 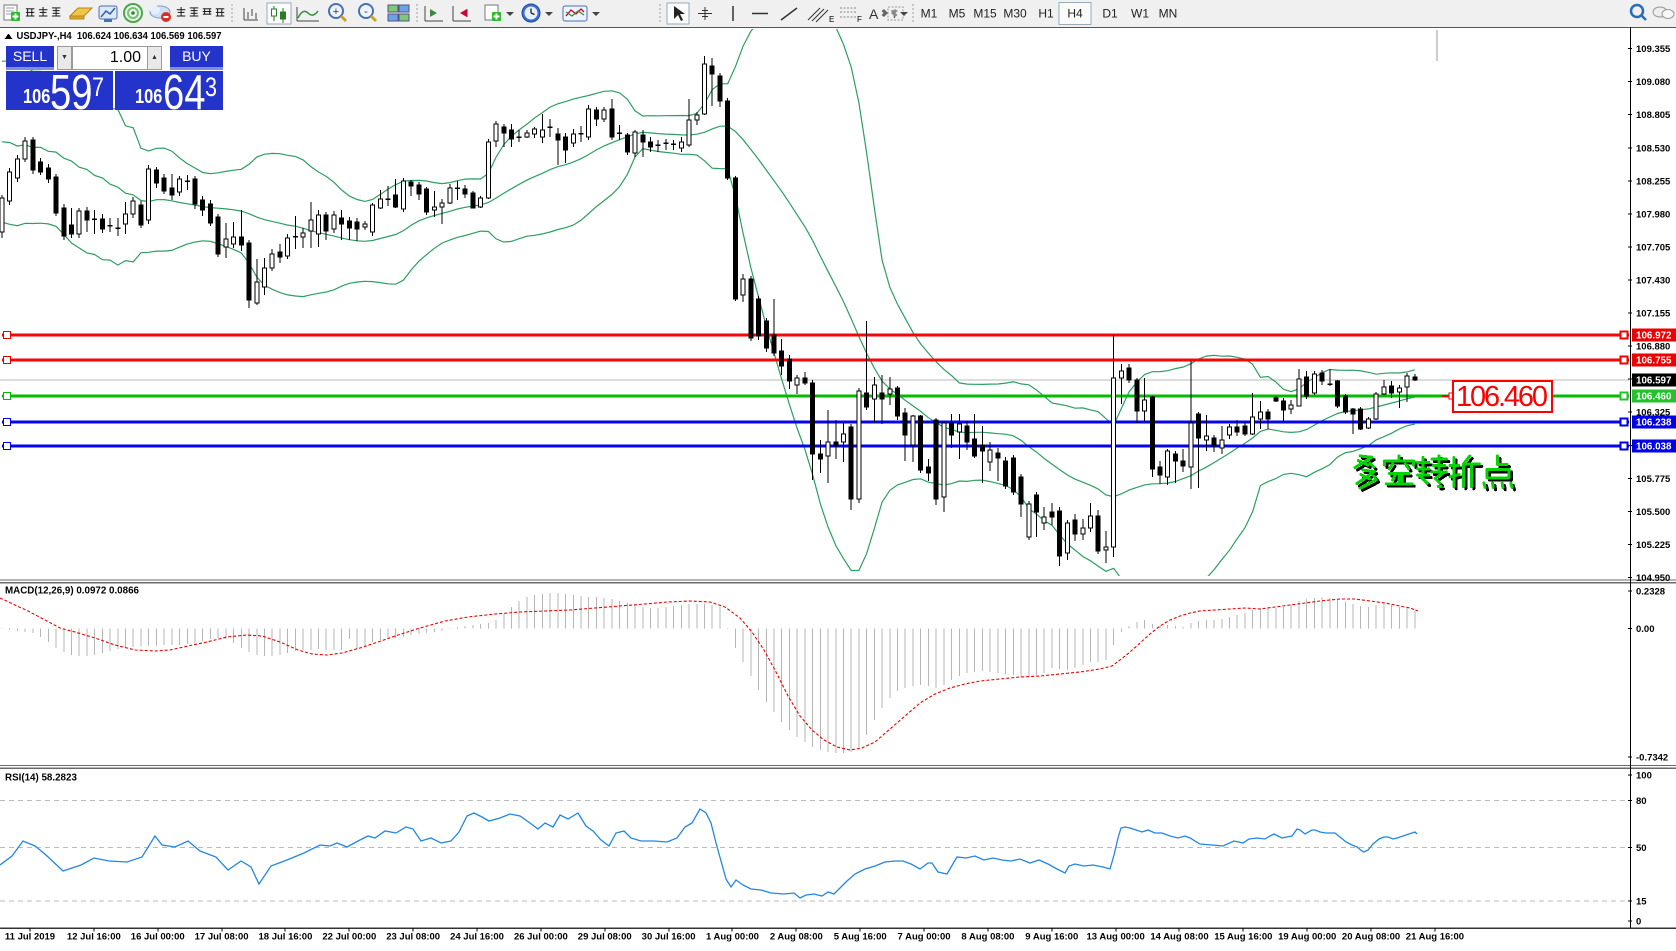 What do you see at coordinates (1653, 115) in the screenshot?
I see `svg-text: 108.805` at bounding box center [1653, 115].